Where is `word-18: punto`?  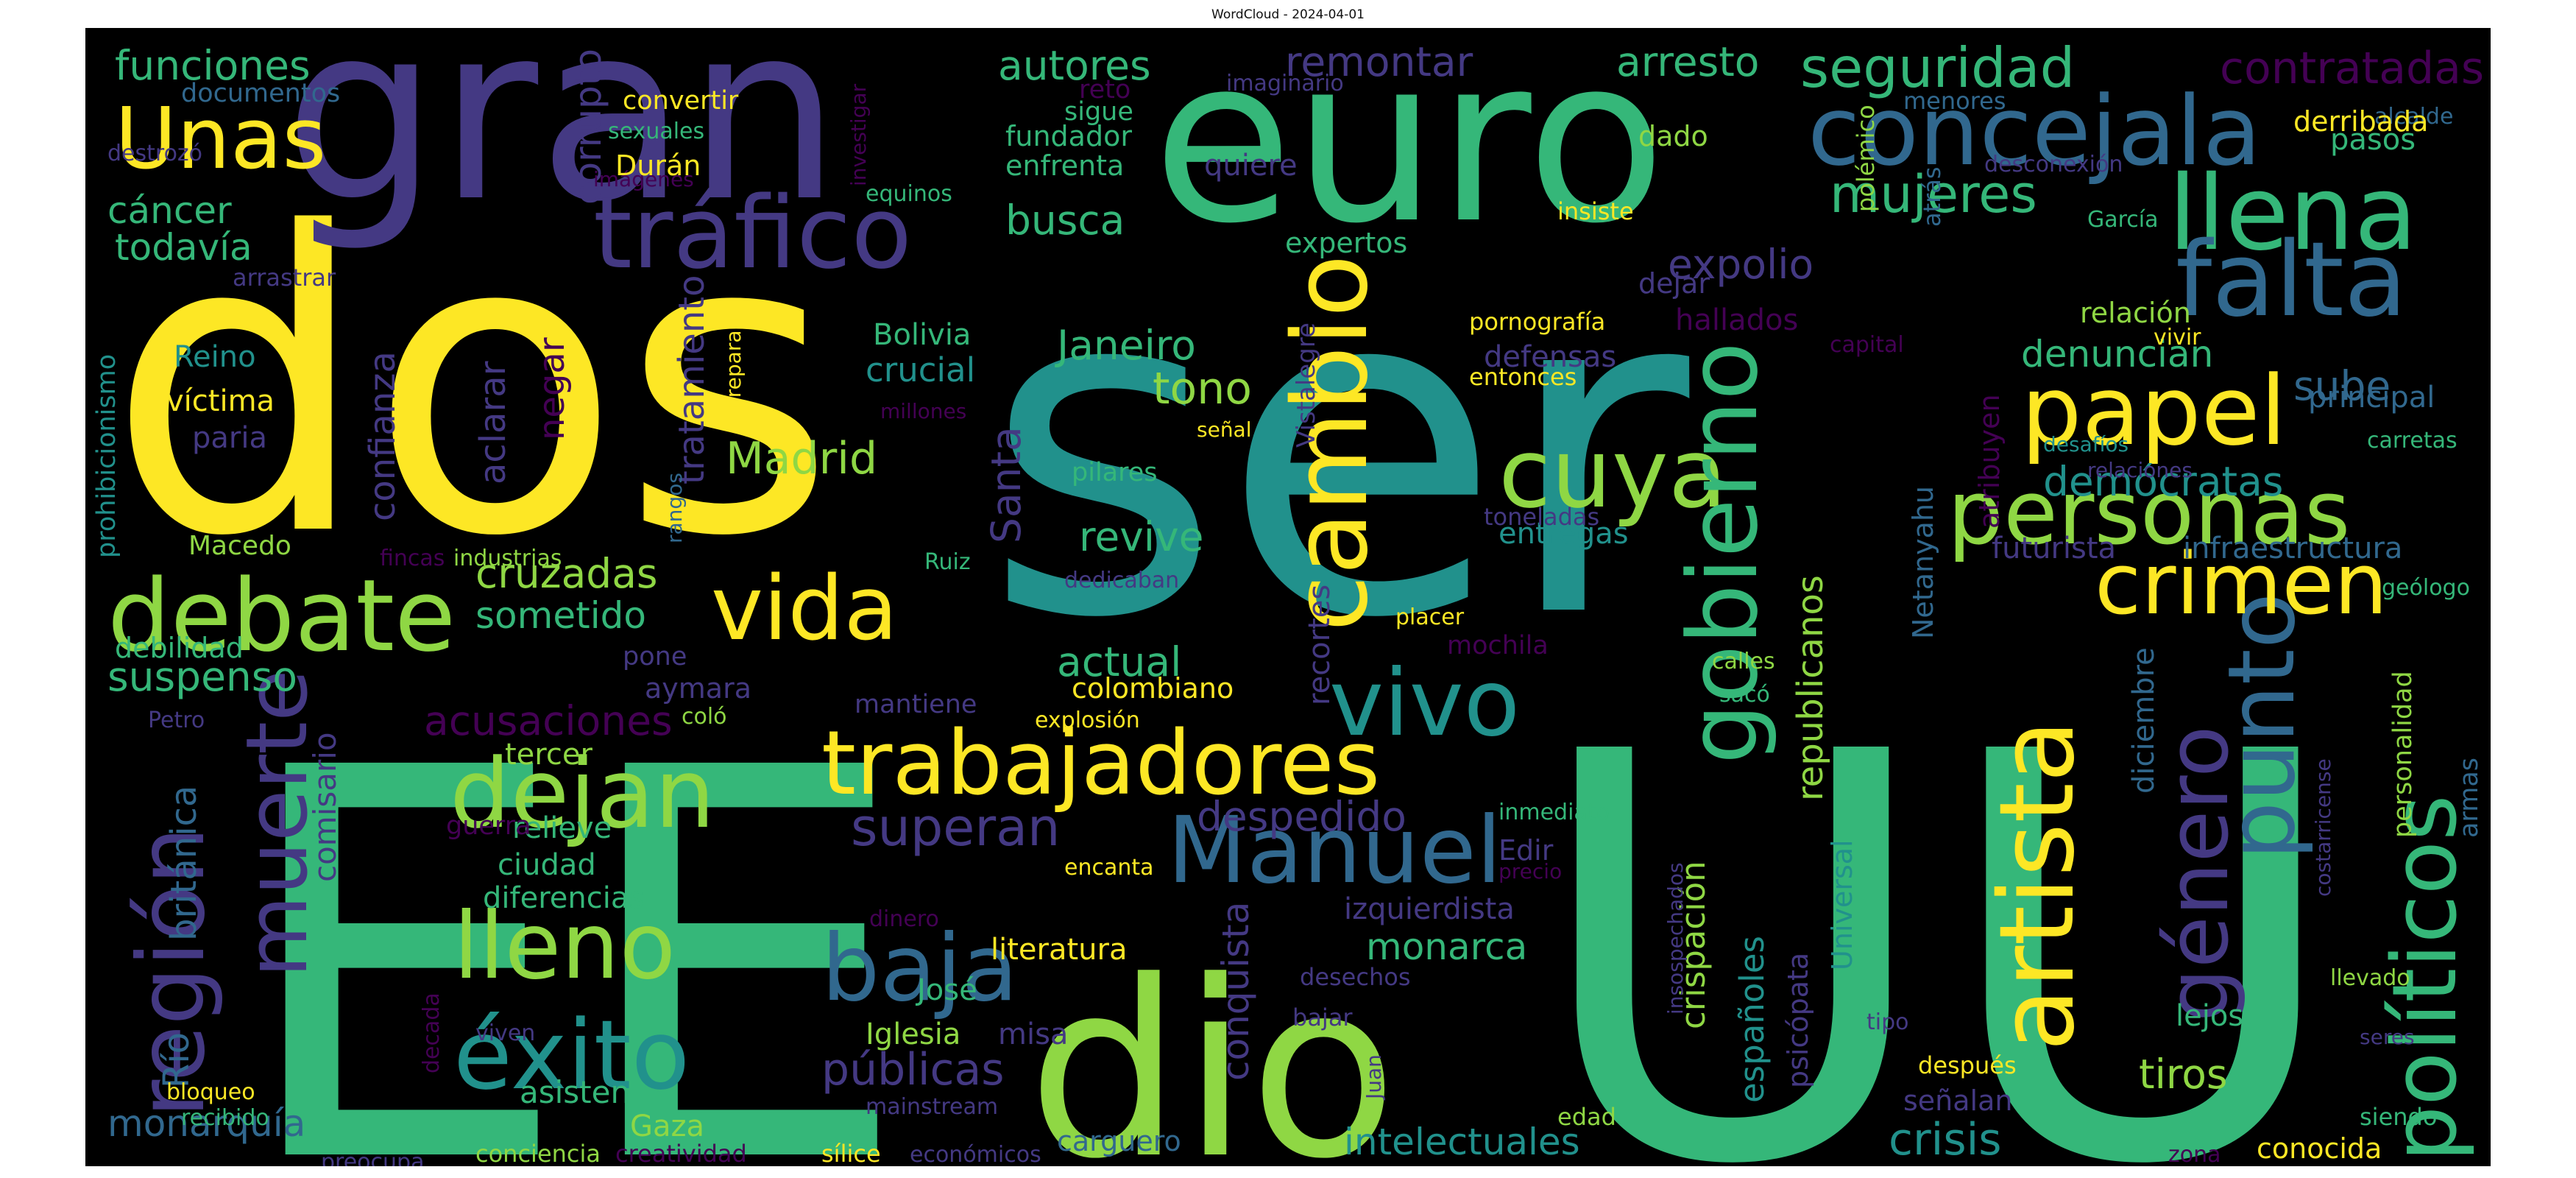 word-18: punto is located at coordinates (2262, 726).